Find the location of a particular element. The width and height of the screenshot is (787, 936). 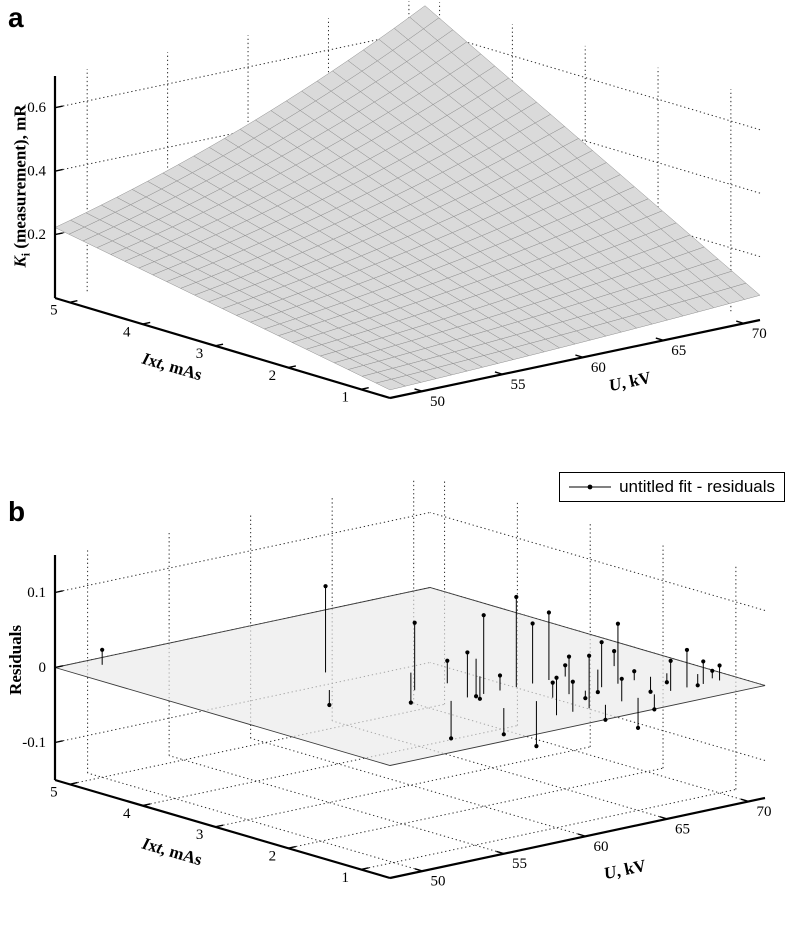

legend-box: untitled fit - residuals is located at coordinates (672, 487).